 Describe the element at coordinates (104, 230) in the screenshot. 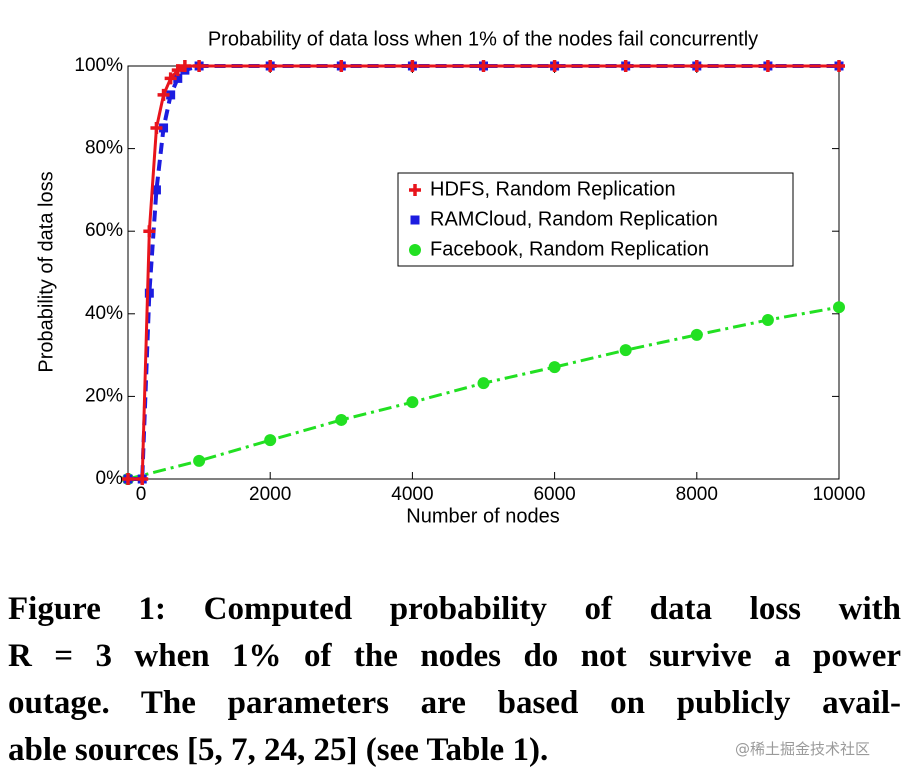

I see `y-tick-label: 60%` at that location.